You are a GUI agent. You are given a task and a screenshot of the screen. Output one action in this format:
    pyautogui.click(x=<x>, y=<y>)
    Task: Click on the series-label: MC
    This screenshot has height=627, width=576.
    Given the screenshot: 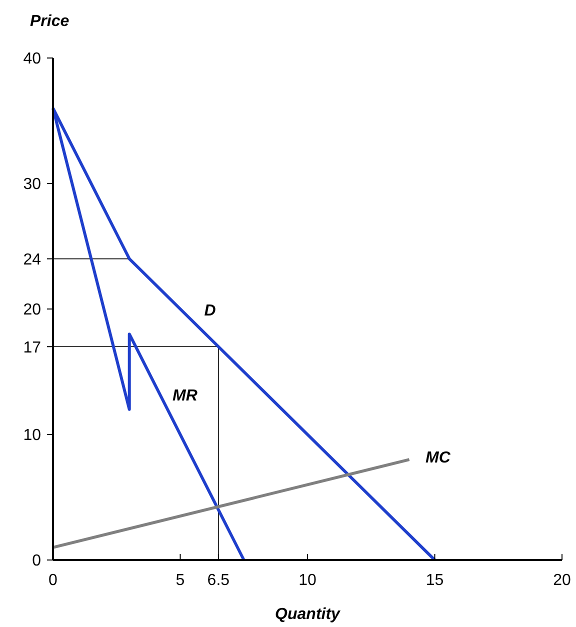 What is the action you would take?
    pyautogui.click(x=438, y=458)
    